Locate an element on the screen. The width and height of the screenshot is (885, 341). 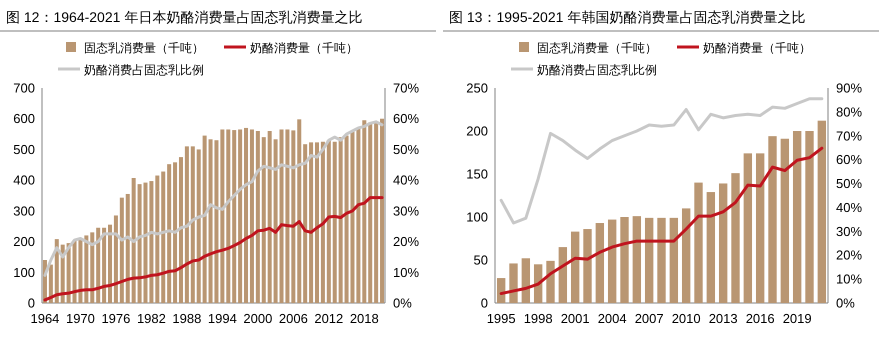
x-tick-label: 1998 is located at coordinates (538, 318).